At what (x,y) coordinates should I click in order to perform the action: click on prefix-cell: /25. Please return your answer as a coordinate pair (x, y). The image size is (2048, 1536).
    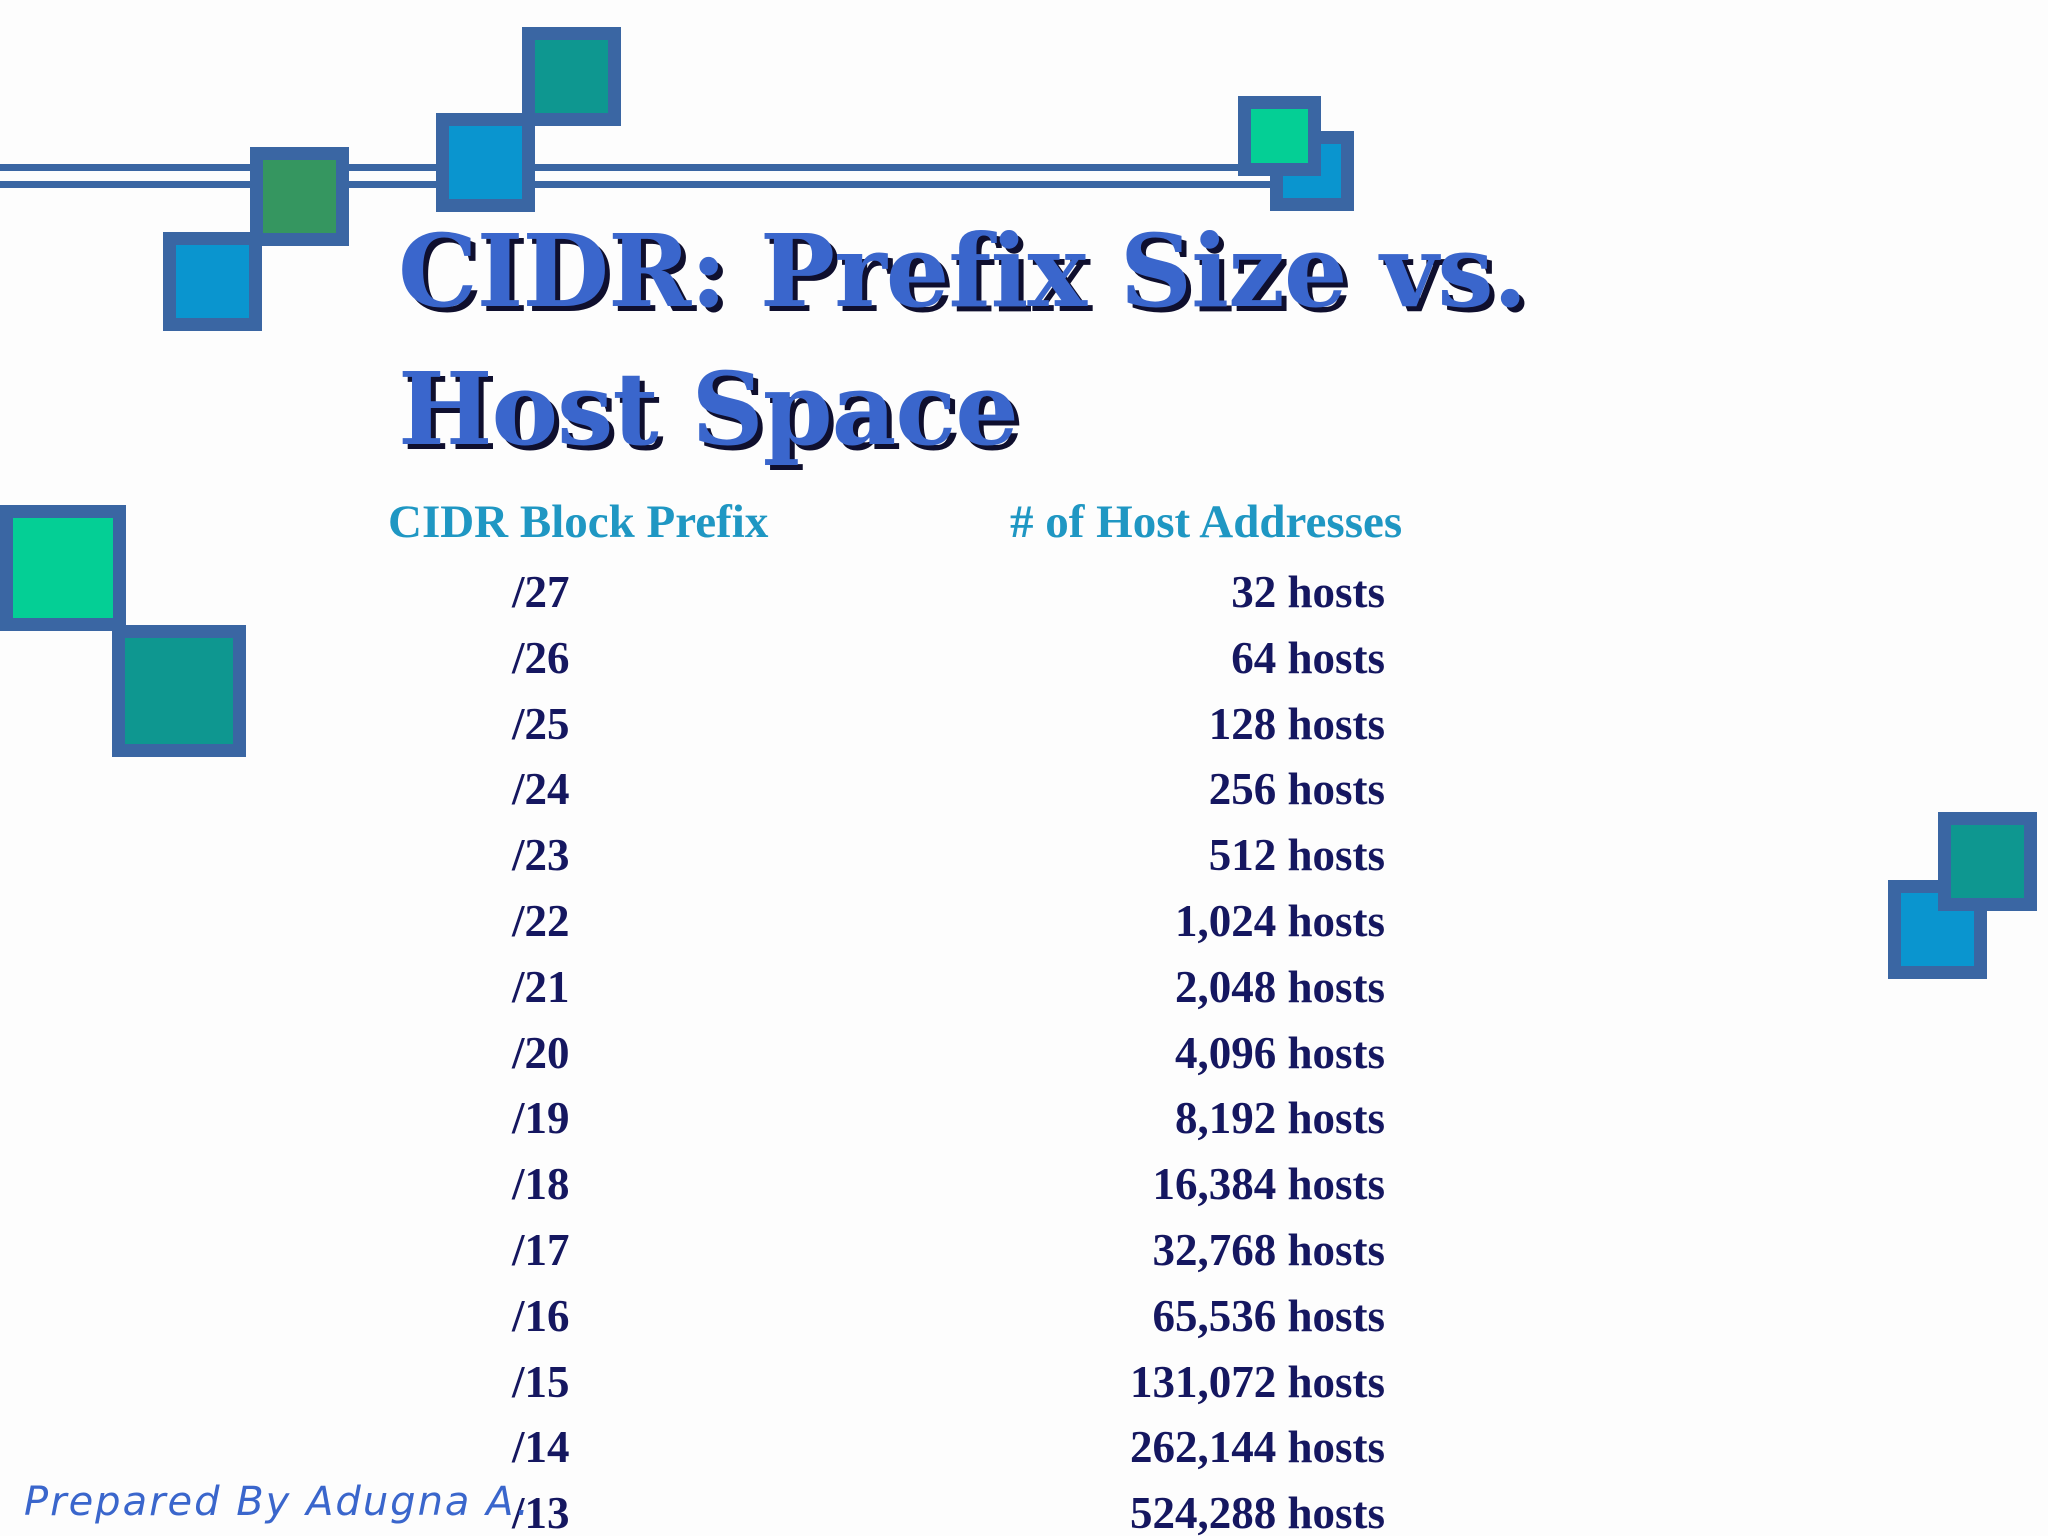
    Looking at the image, I should click on (541, 723).